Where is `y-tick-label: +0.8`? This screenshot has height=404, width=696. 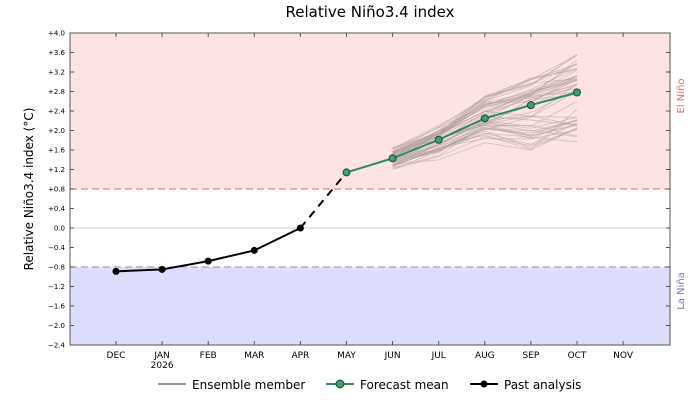
y-tick-label: +0.8 is located at coordinates (56, 190).